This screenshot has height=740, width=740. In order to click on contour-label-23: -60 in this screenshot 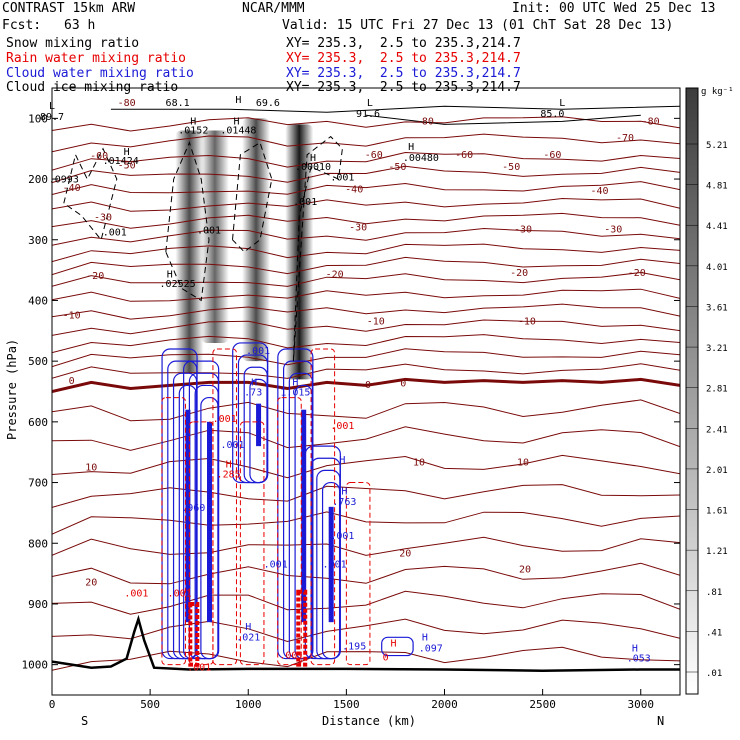, I will do `click(99, 156)`.